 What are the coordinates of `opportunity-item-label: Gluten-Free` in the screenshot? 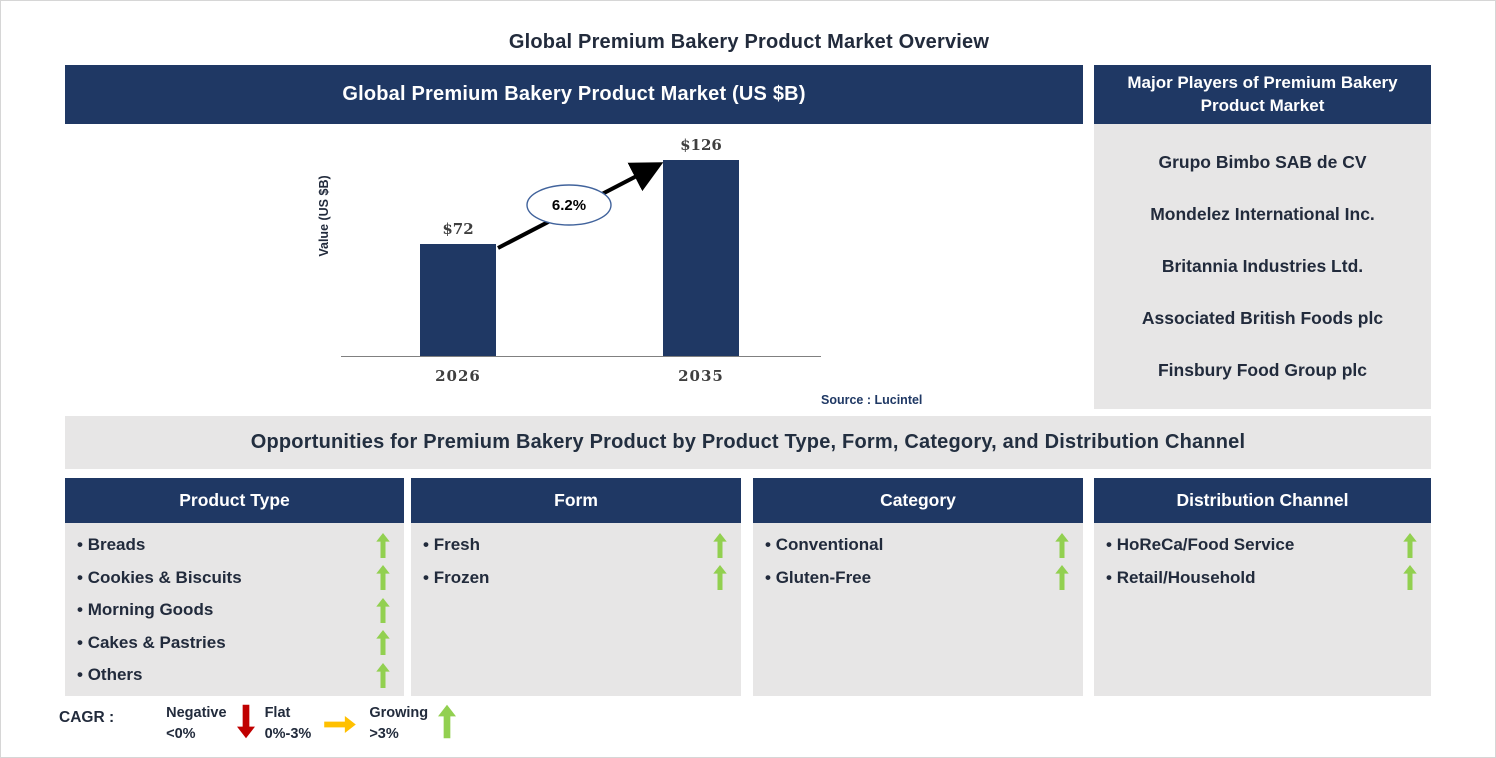 It's located at (818, 578).